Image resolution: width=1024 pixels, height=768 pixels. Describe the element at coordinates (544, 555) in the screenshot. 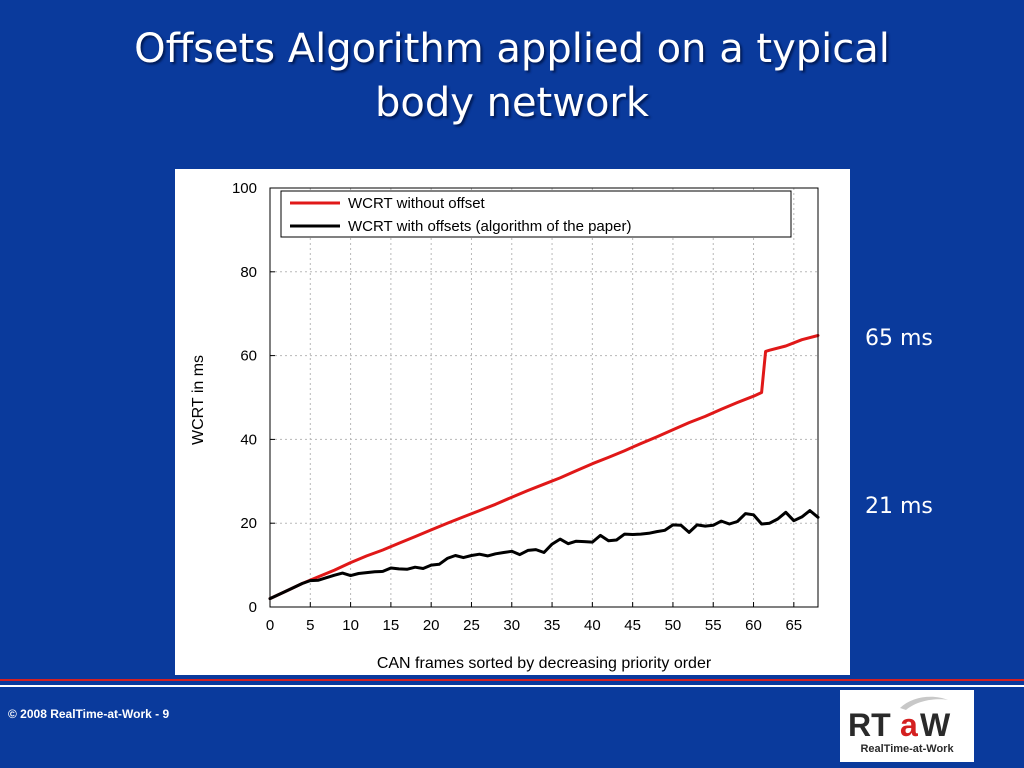

I see `series-line-with-offsets` at that location.